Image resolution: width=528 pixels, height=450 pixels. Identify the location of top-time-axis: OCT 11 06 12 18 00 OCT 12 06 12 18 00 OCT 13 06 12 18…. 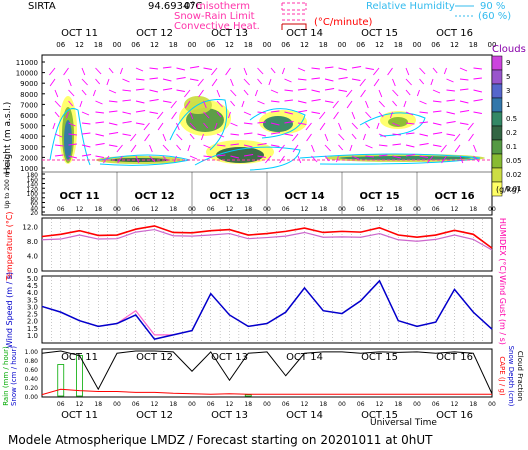
(276, 38).